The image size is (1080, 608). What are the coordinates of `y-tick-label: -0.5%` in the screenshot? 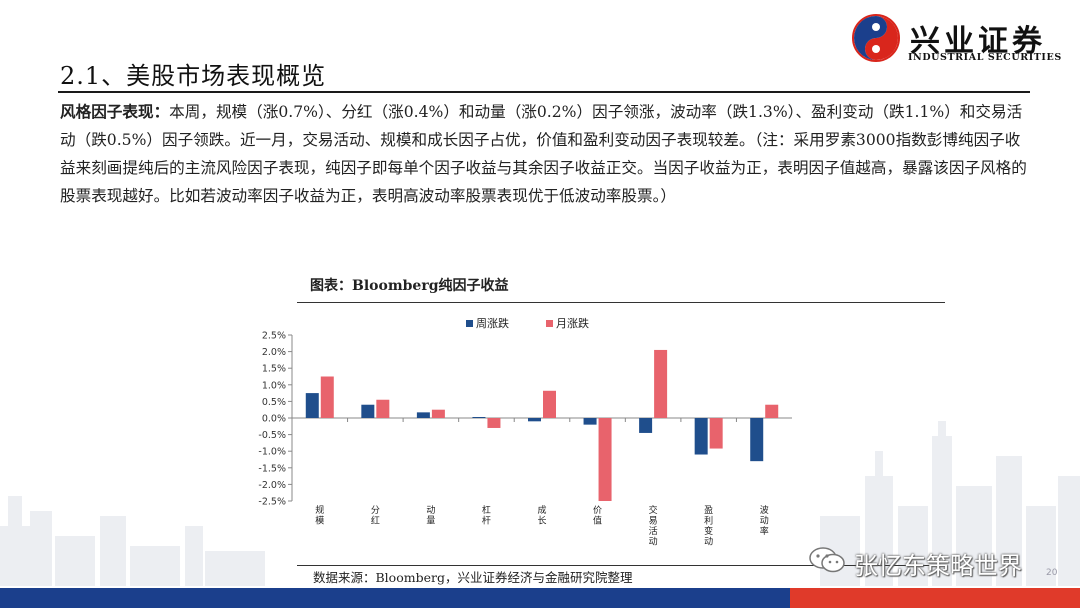 It's located at (272, 435).